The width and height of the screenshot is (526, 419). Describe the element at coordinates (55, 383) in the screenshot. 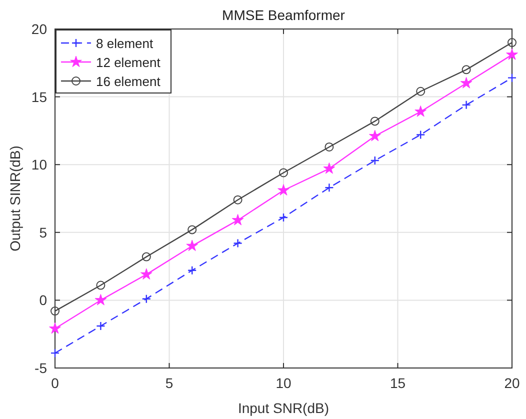

I see `x-tick-label: 0` at that location.